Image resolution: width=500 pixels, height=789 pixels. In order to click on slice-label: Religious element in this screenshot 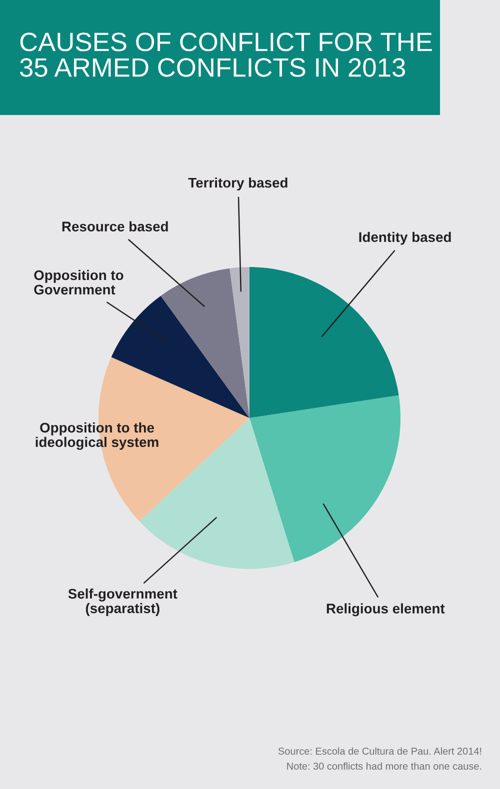, I will do `click(385, 609)`.